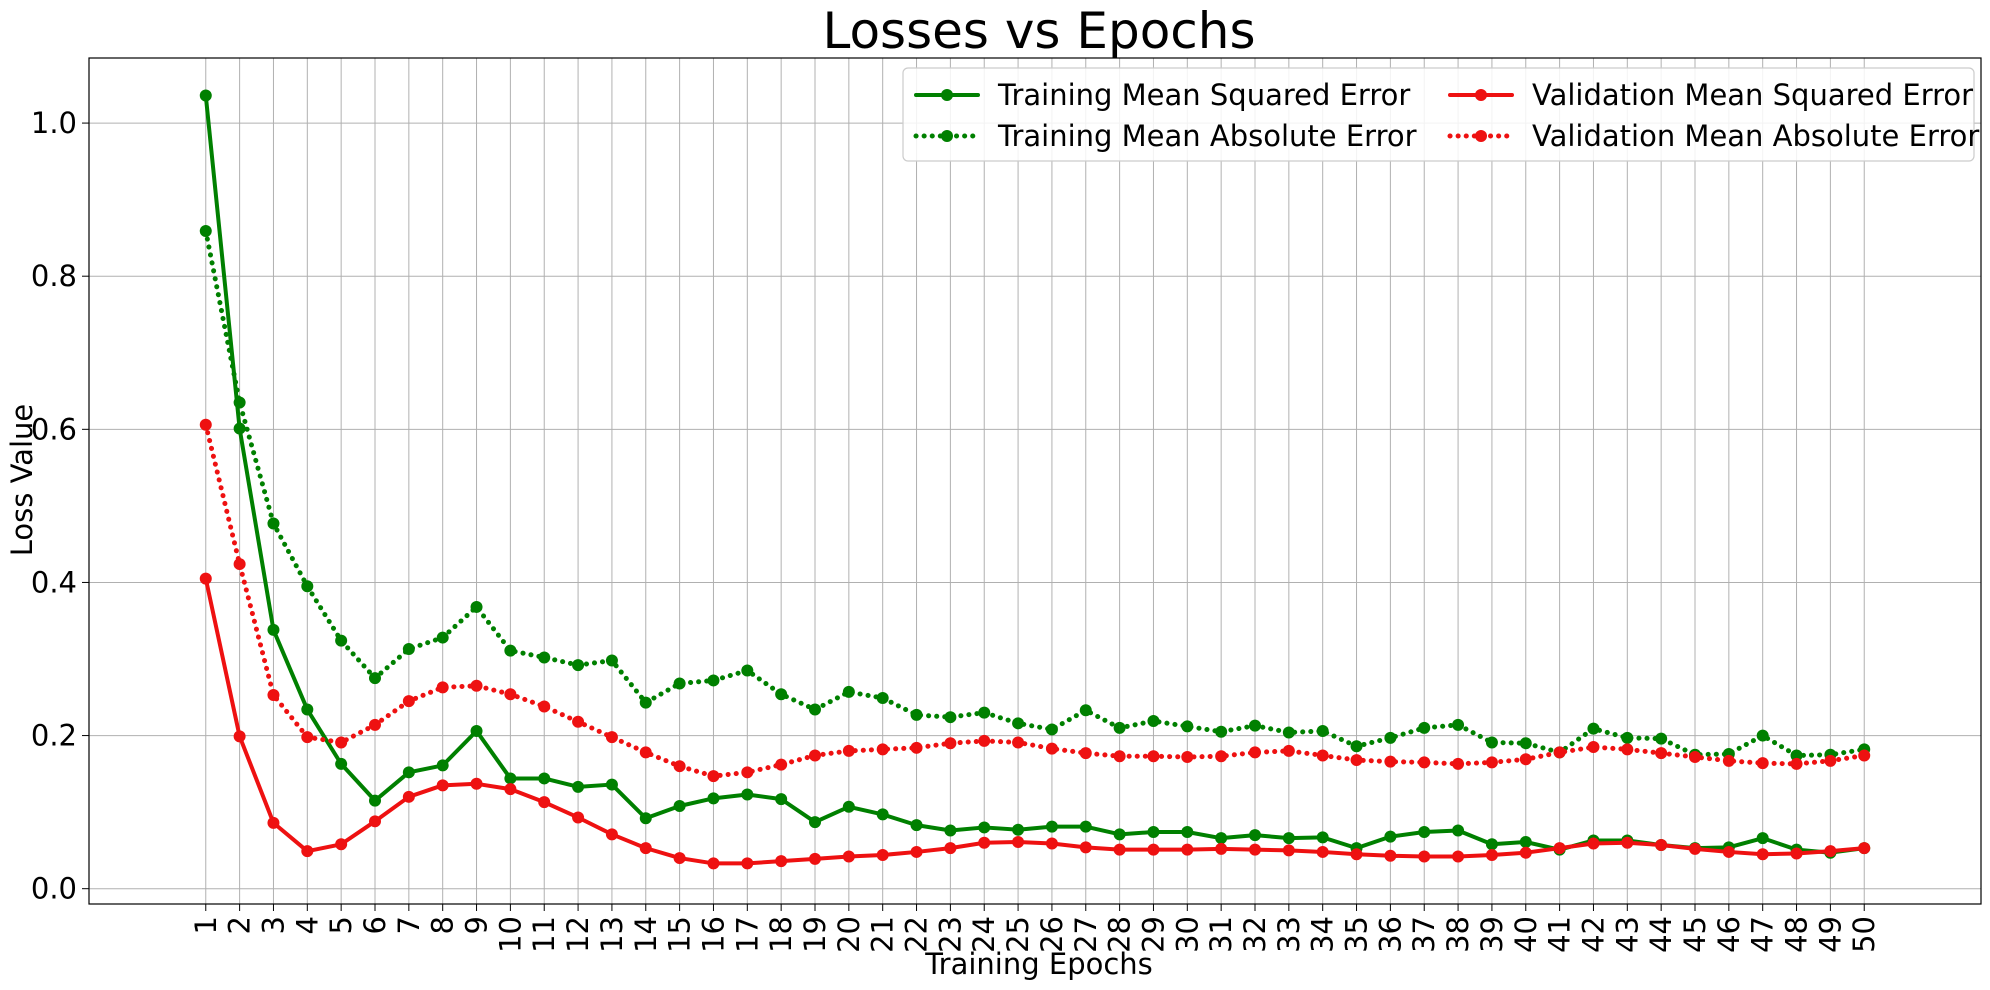  I want to click on x-tick-label: 8, so click(443, 925).